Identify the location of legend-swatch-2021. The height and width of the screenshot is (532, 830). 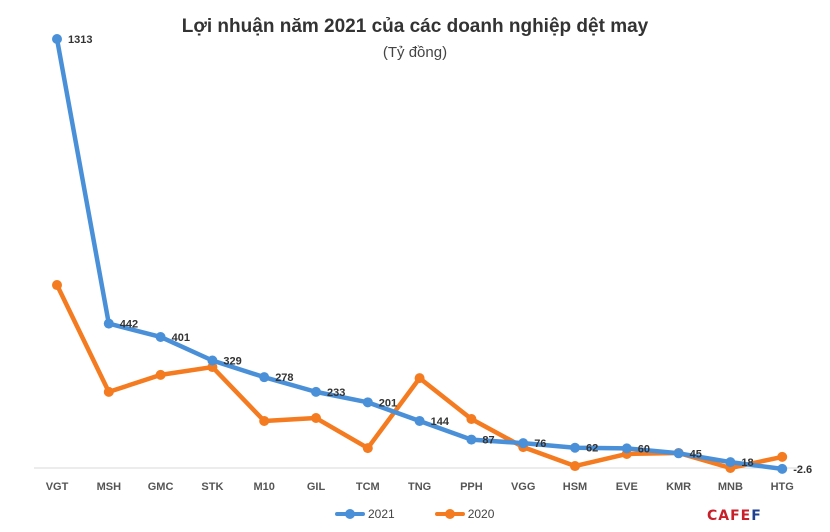
(350, 514).